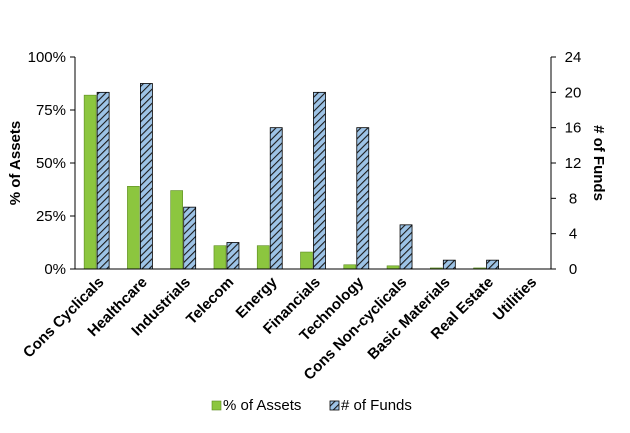 Image resolution: width=630 pixels, height=433 pixels. I want to click on legend-swatch-funds, so click(334, 405).